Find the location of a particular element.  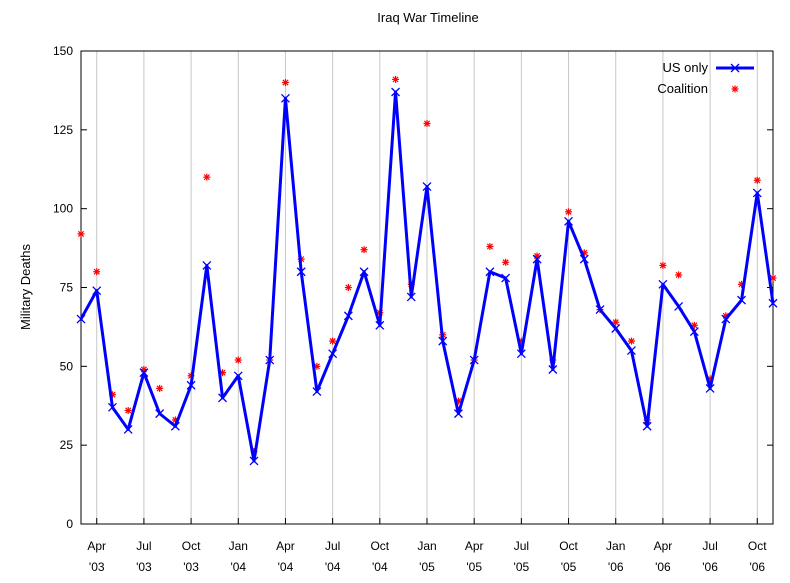

legend: US only Coalition is located at coordinates (705, 78).